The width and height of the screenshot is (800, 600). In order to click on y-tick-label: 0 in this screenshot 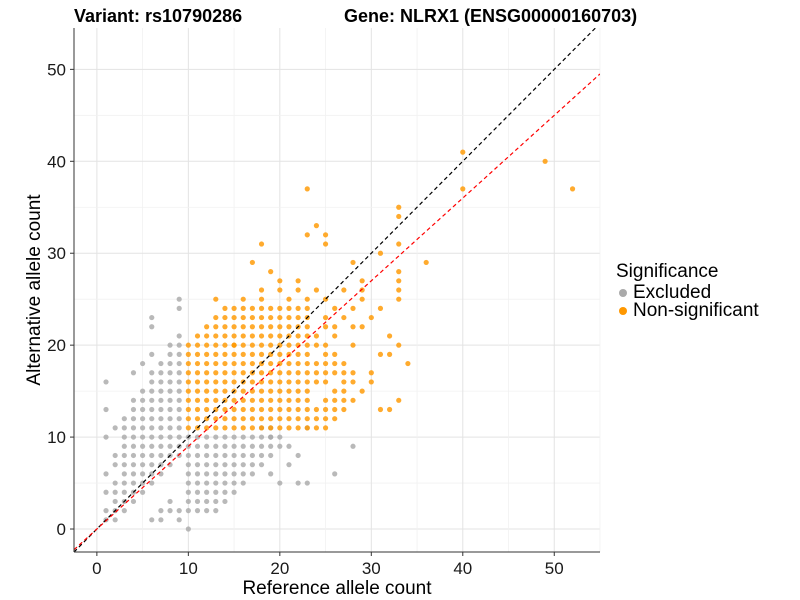, I will do `click(61, 529)`.